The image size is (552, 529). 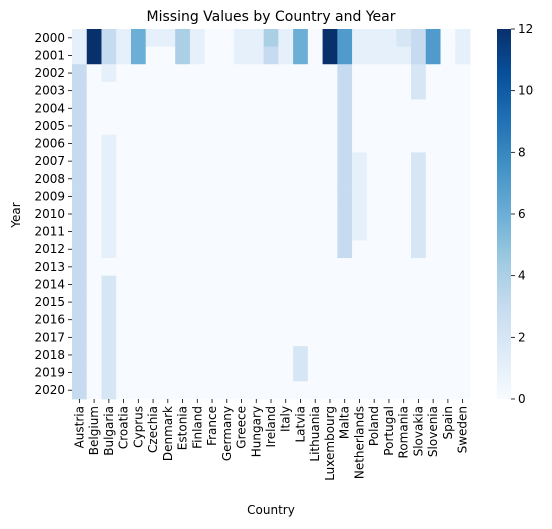 What do you see at coordinates (49, 320) in the screenshot?
I see `y-tick-label: 2016` at bounding box center [49, 320].